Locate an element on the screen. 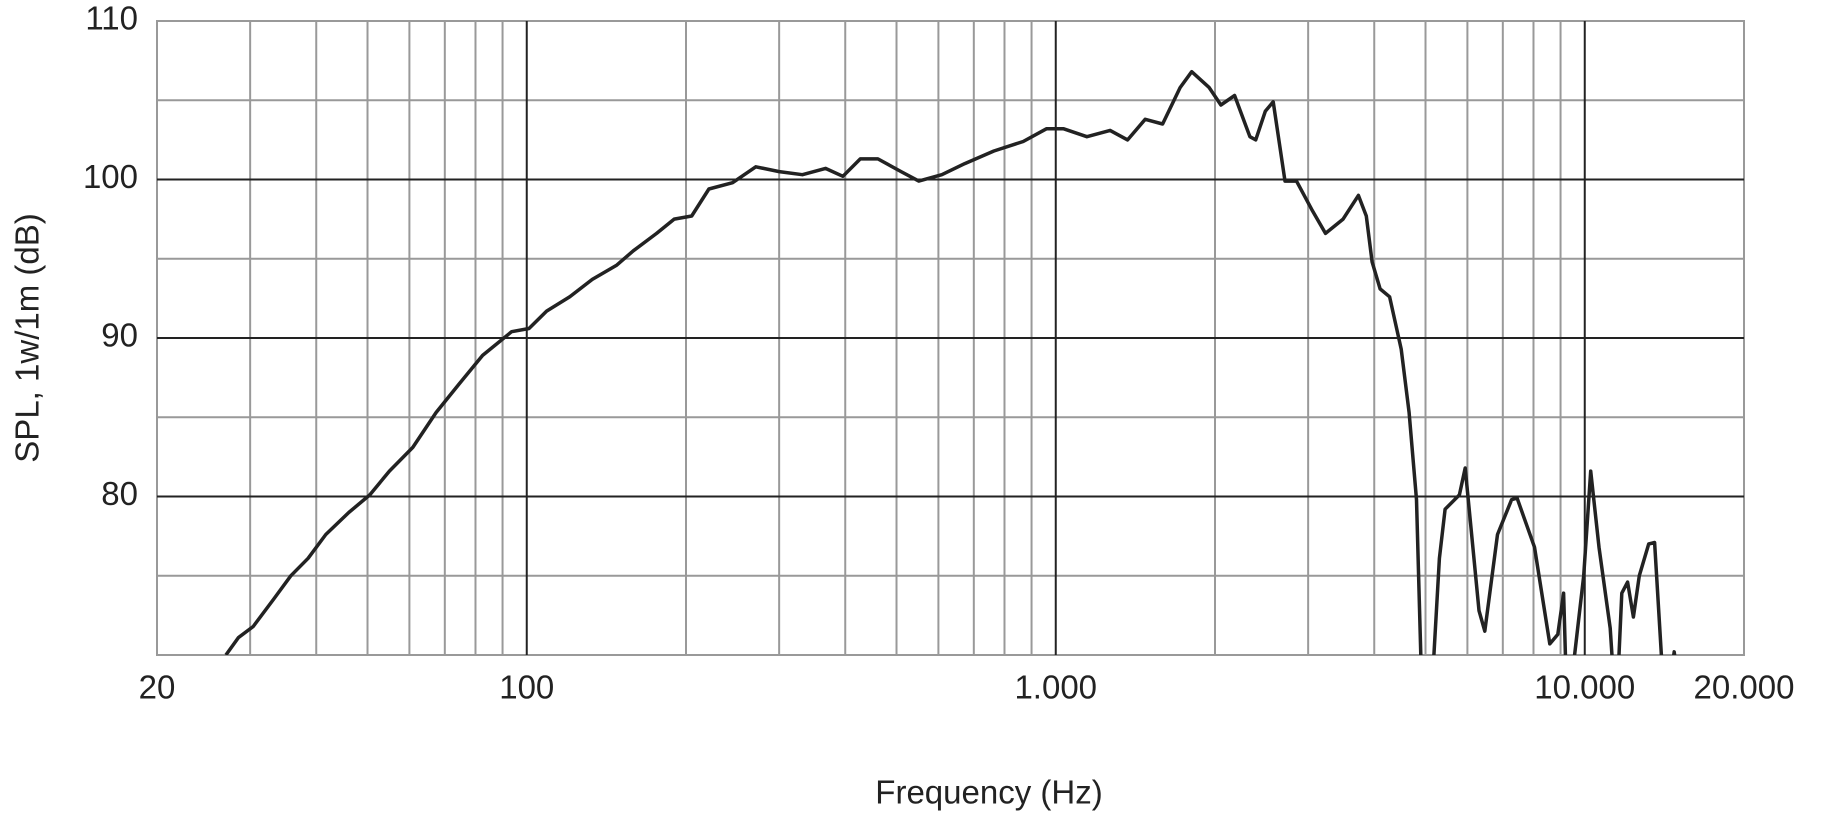 This screenshot has width=1823, height=828. x-tick-label: 10.000 is located at coordinates (1584, 687).